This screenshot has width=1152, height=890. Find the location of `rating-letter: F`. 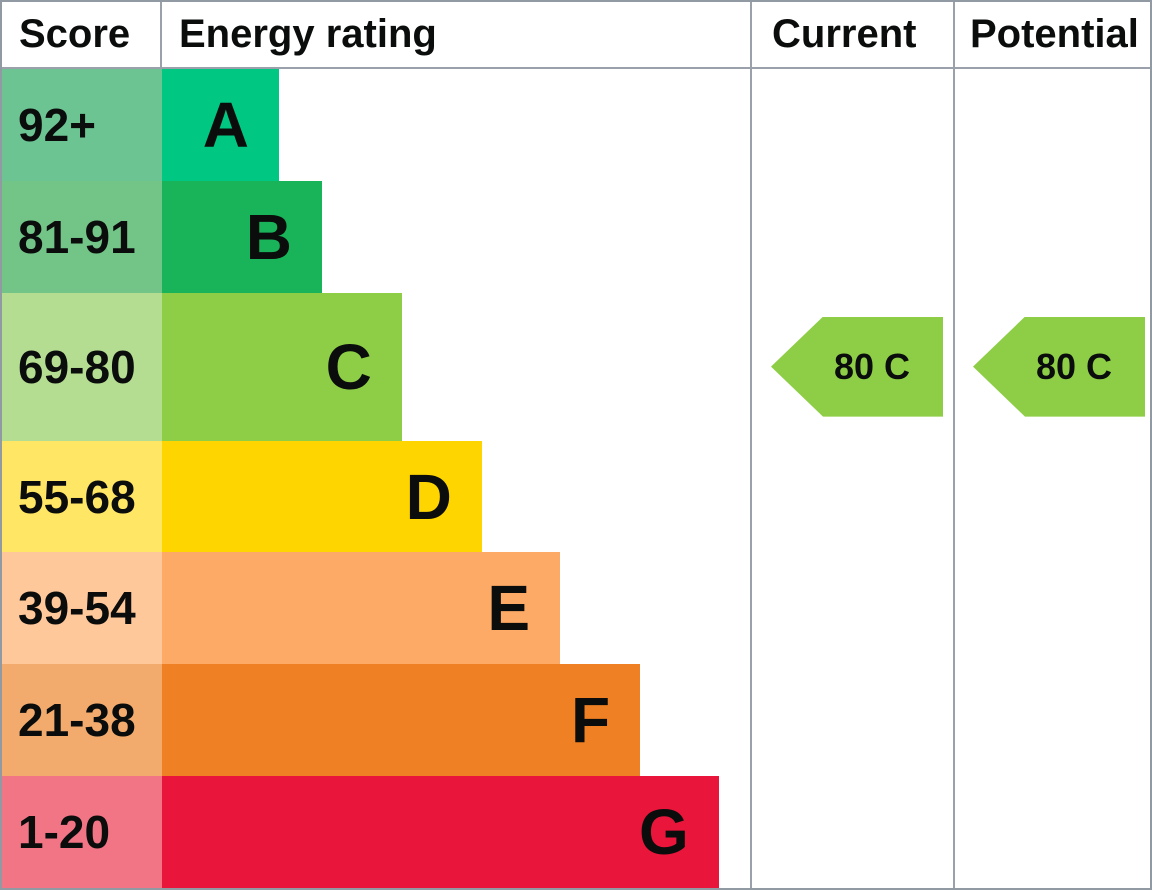

rating-letter: F is located at coordinates (590, 720).